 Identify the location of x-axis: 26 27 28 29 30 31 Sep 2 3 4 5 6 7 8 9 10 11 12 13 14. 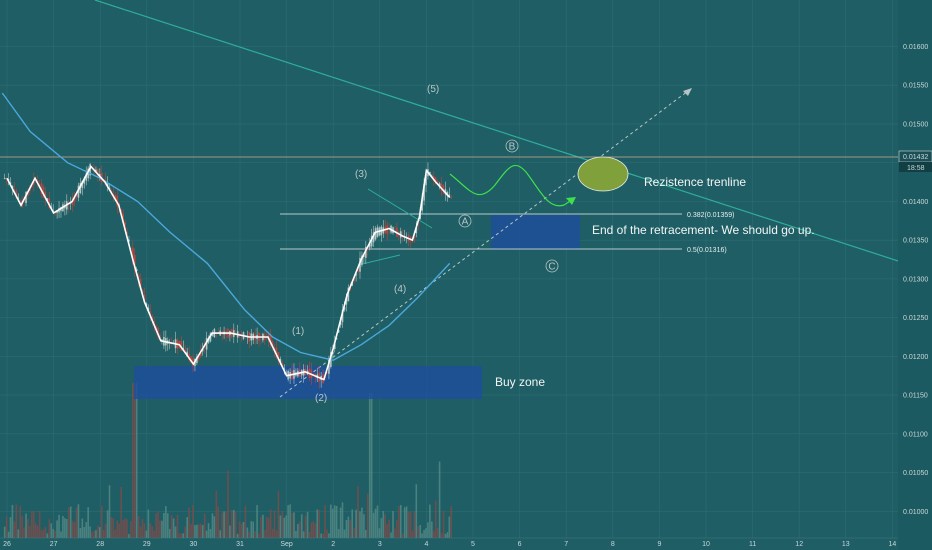
(449, 542).